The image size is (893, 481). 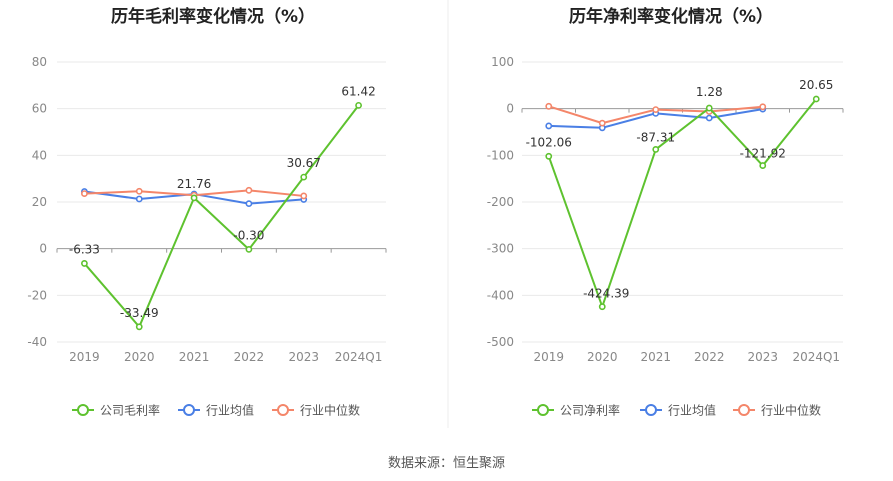 What do you see at coordinates (655, 357) in the screenshot?
I see `chart2-x-tick-label: 2021` at bounding box center [655, 357].